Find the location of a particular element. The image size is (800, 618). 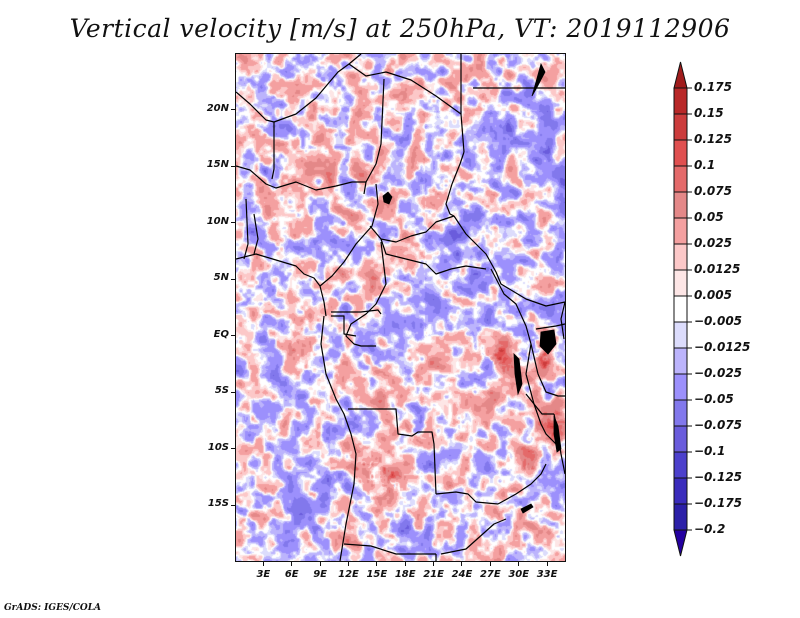

lake-nasser is located at coordinates (538, 79).